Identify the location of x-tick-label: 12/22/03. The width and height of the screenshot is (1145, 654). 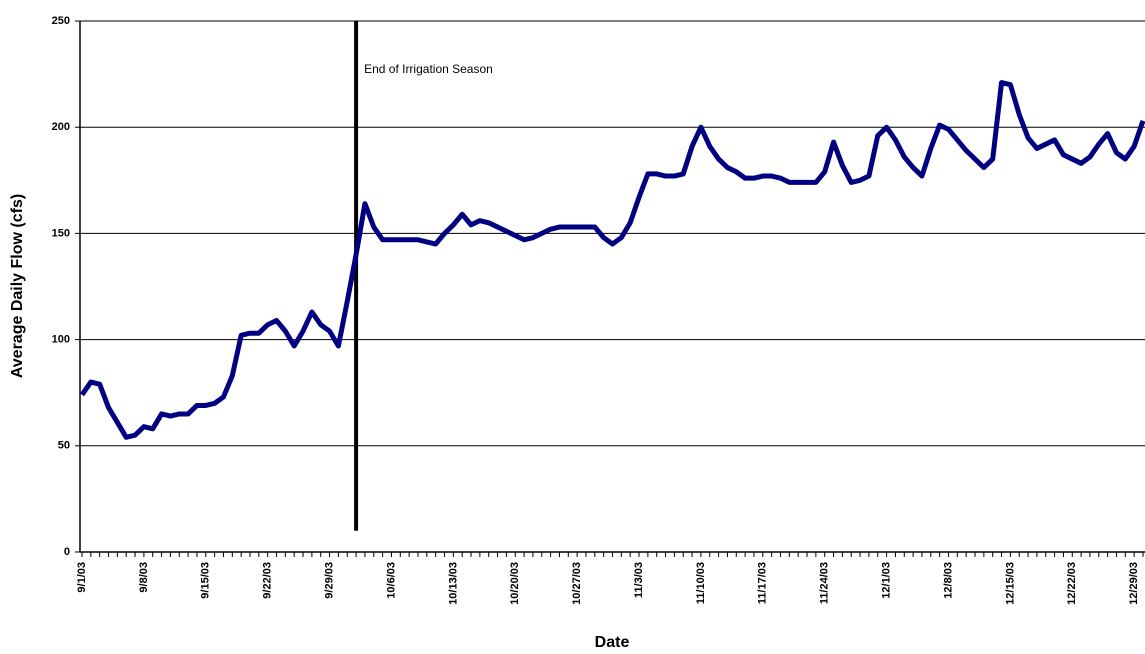
(1072, 583).